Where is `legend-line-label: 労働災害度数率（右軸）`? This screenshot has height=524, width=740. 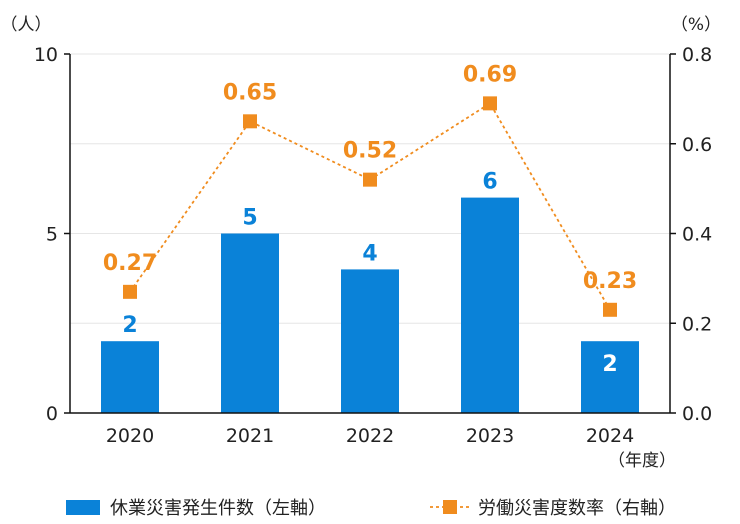
legend-line-label: 労働災害度数率（右軸） is located at coordinates (577, 508).